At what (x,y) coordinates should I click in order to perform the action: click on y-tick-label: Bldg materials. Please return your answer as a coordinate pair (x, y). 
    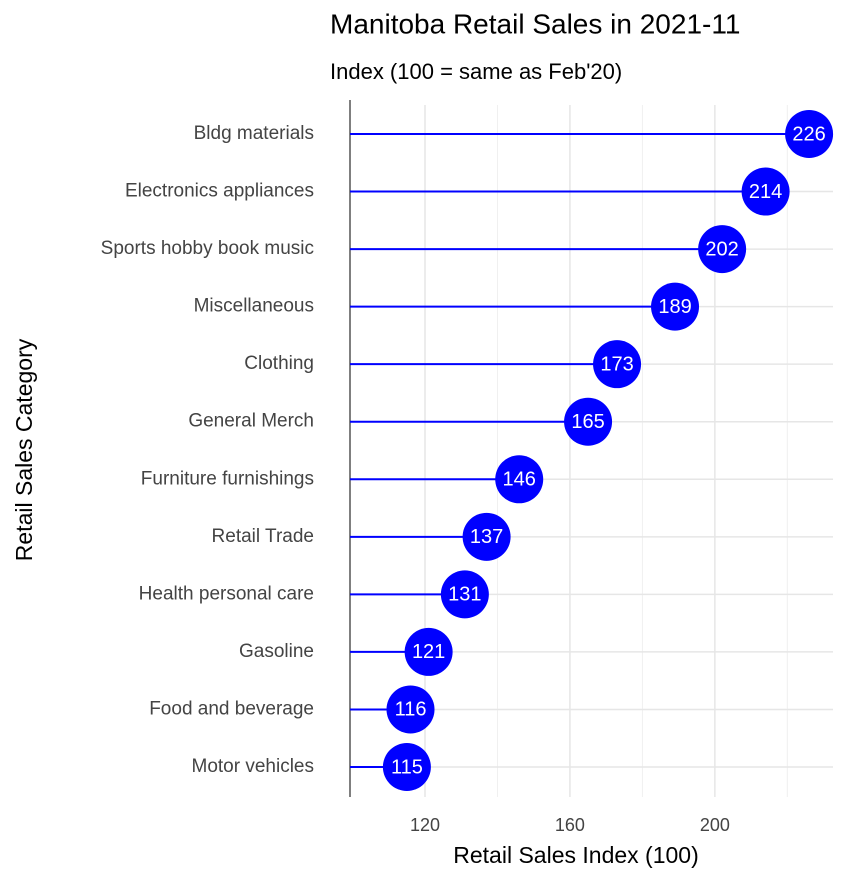
    Looking at the image, I should click on (254, 133).